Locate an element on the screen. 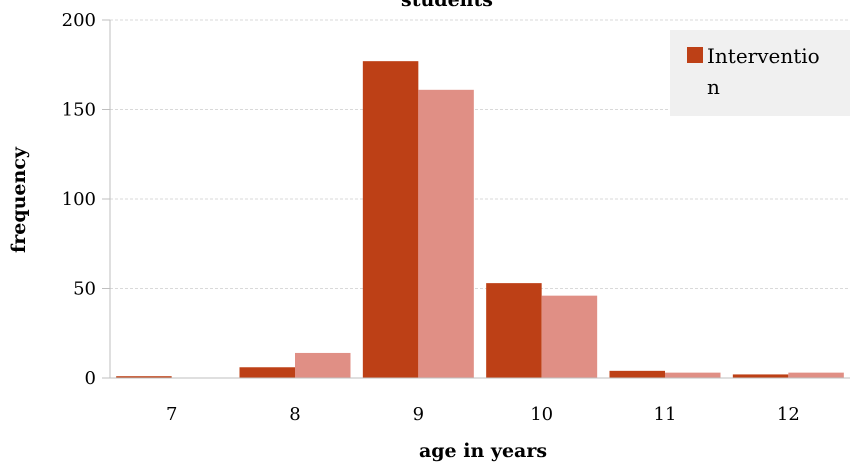 This screenshot has height=465, width=852. legend-label-line-2: n is located at coordinates (713, 87).